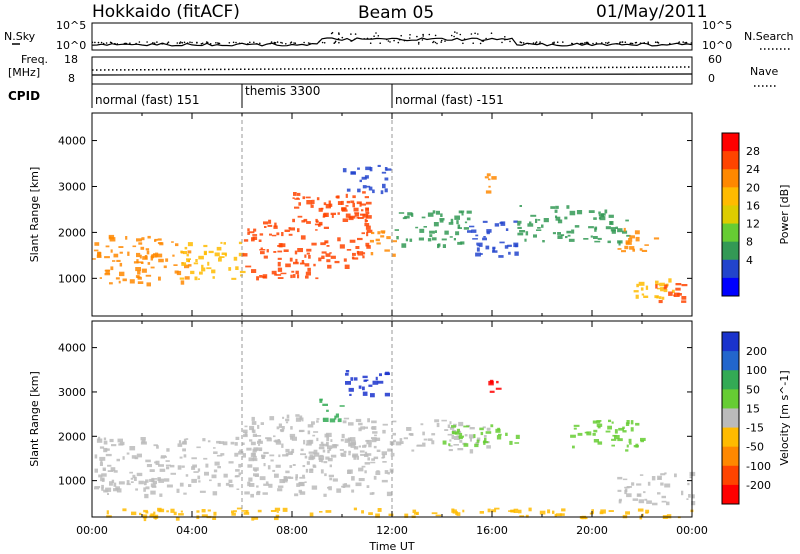  Describe the element at coordinates (711, 78) in the screenshot. I see `nave-tick-low: 0` at that location.